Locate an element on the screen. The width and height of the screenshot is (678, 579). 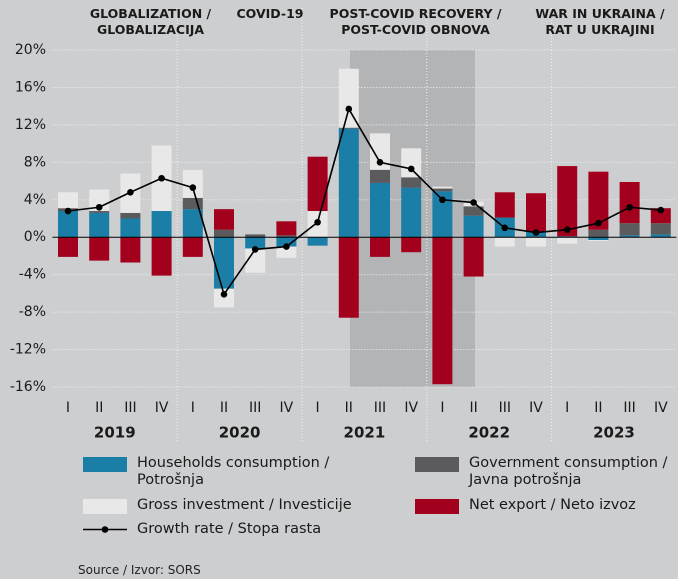
legend-label: Households consumption / Potrošnja is located at coordinates (233, 471).